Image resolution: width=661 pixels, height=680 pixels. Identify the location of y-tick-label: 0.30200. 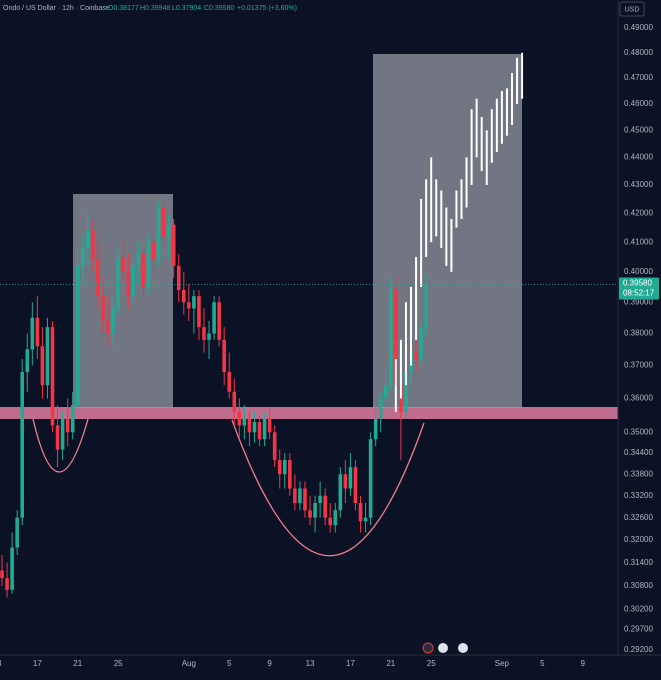
(638, 609).